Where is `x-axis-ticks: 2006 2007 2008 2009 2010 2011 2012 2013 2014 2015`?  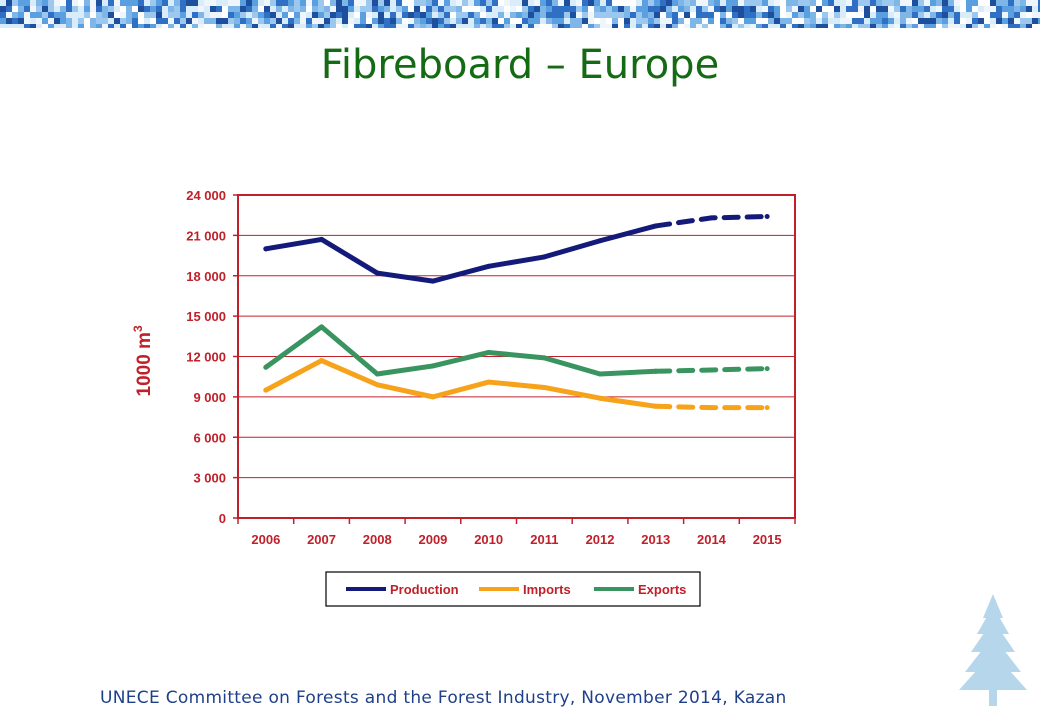
x-axis-ticks: 2006 2007 2008 2009 2010 2011 2012 2013 2014 2015 is located at coordinates (516, 532).